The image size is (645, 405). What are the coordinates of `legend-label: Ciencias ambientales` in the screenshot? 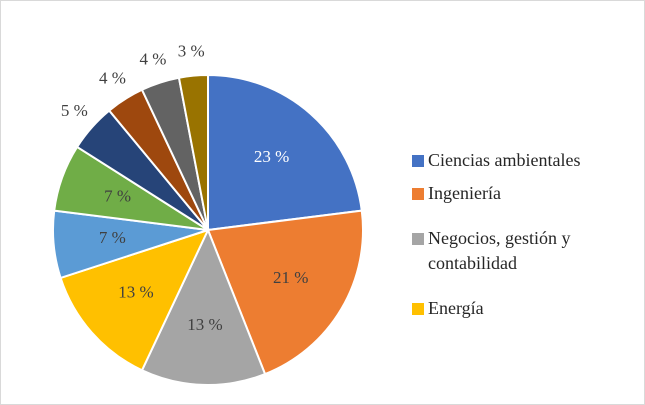 It's located at (504, 160).